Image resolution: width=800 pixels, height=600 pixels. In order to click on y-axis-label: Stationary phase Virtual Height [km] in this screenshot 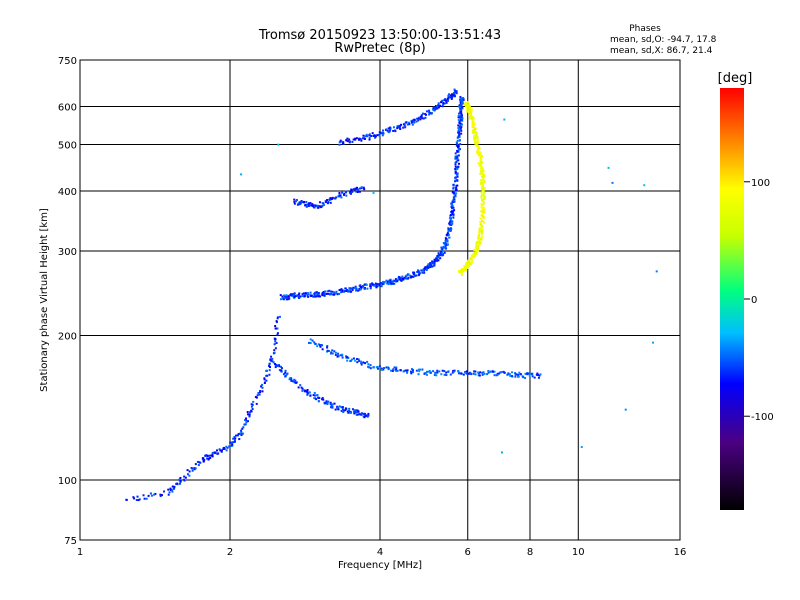, I will do `click(44, 300)`.